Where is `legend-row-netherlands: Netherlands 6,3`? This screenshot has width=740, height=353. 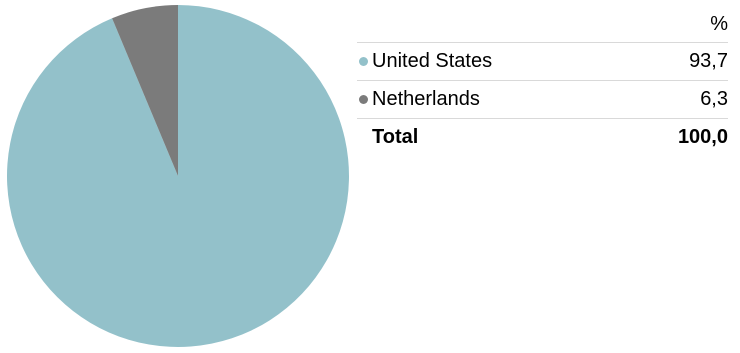 legend-row-netherlands: Netherlands 6,3 is located at coordinates (542, 100).